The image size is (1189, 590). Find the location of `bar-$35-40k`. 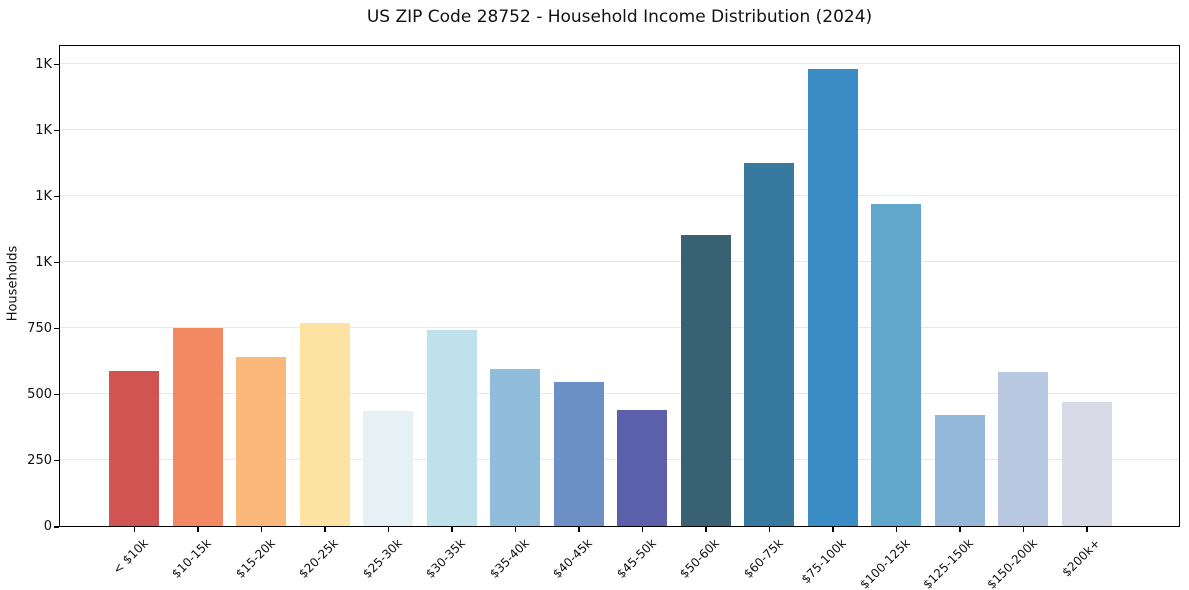

bar-$35-40k is located at coordinates (515, 447).